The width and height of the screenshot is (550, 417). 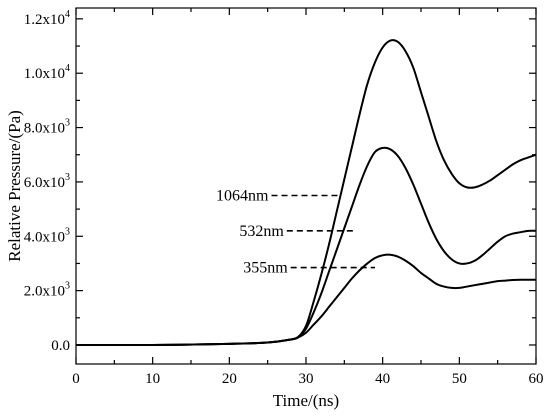 What do you see at coordinates (242, 196) in the screenshot?
I see `annotation-label-1064nm: 1064nm` at bounding box center [242, 196].